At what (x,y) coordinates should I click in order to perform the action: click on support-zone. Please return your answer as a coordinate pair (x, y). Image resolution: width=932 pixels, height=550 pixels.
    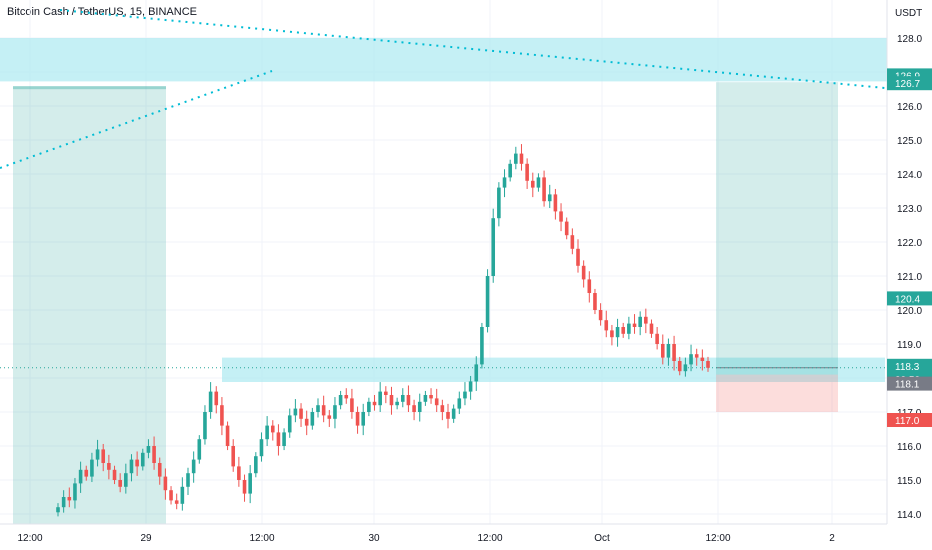
    Looking at the image, I should click on (553, 369).